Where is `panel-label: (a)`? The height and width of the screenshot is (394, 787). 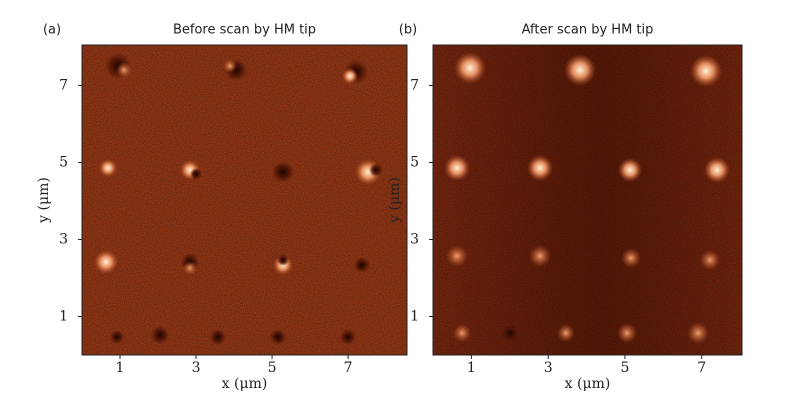 panel-label: (a) is located at coordinates (52, 30).